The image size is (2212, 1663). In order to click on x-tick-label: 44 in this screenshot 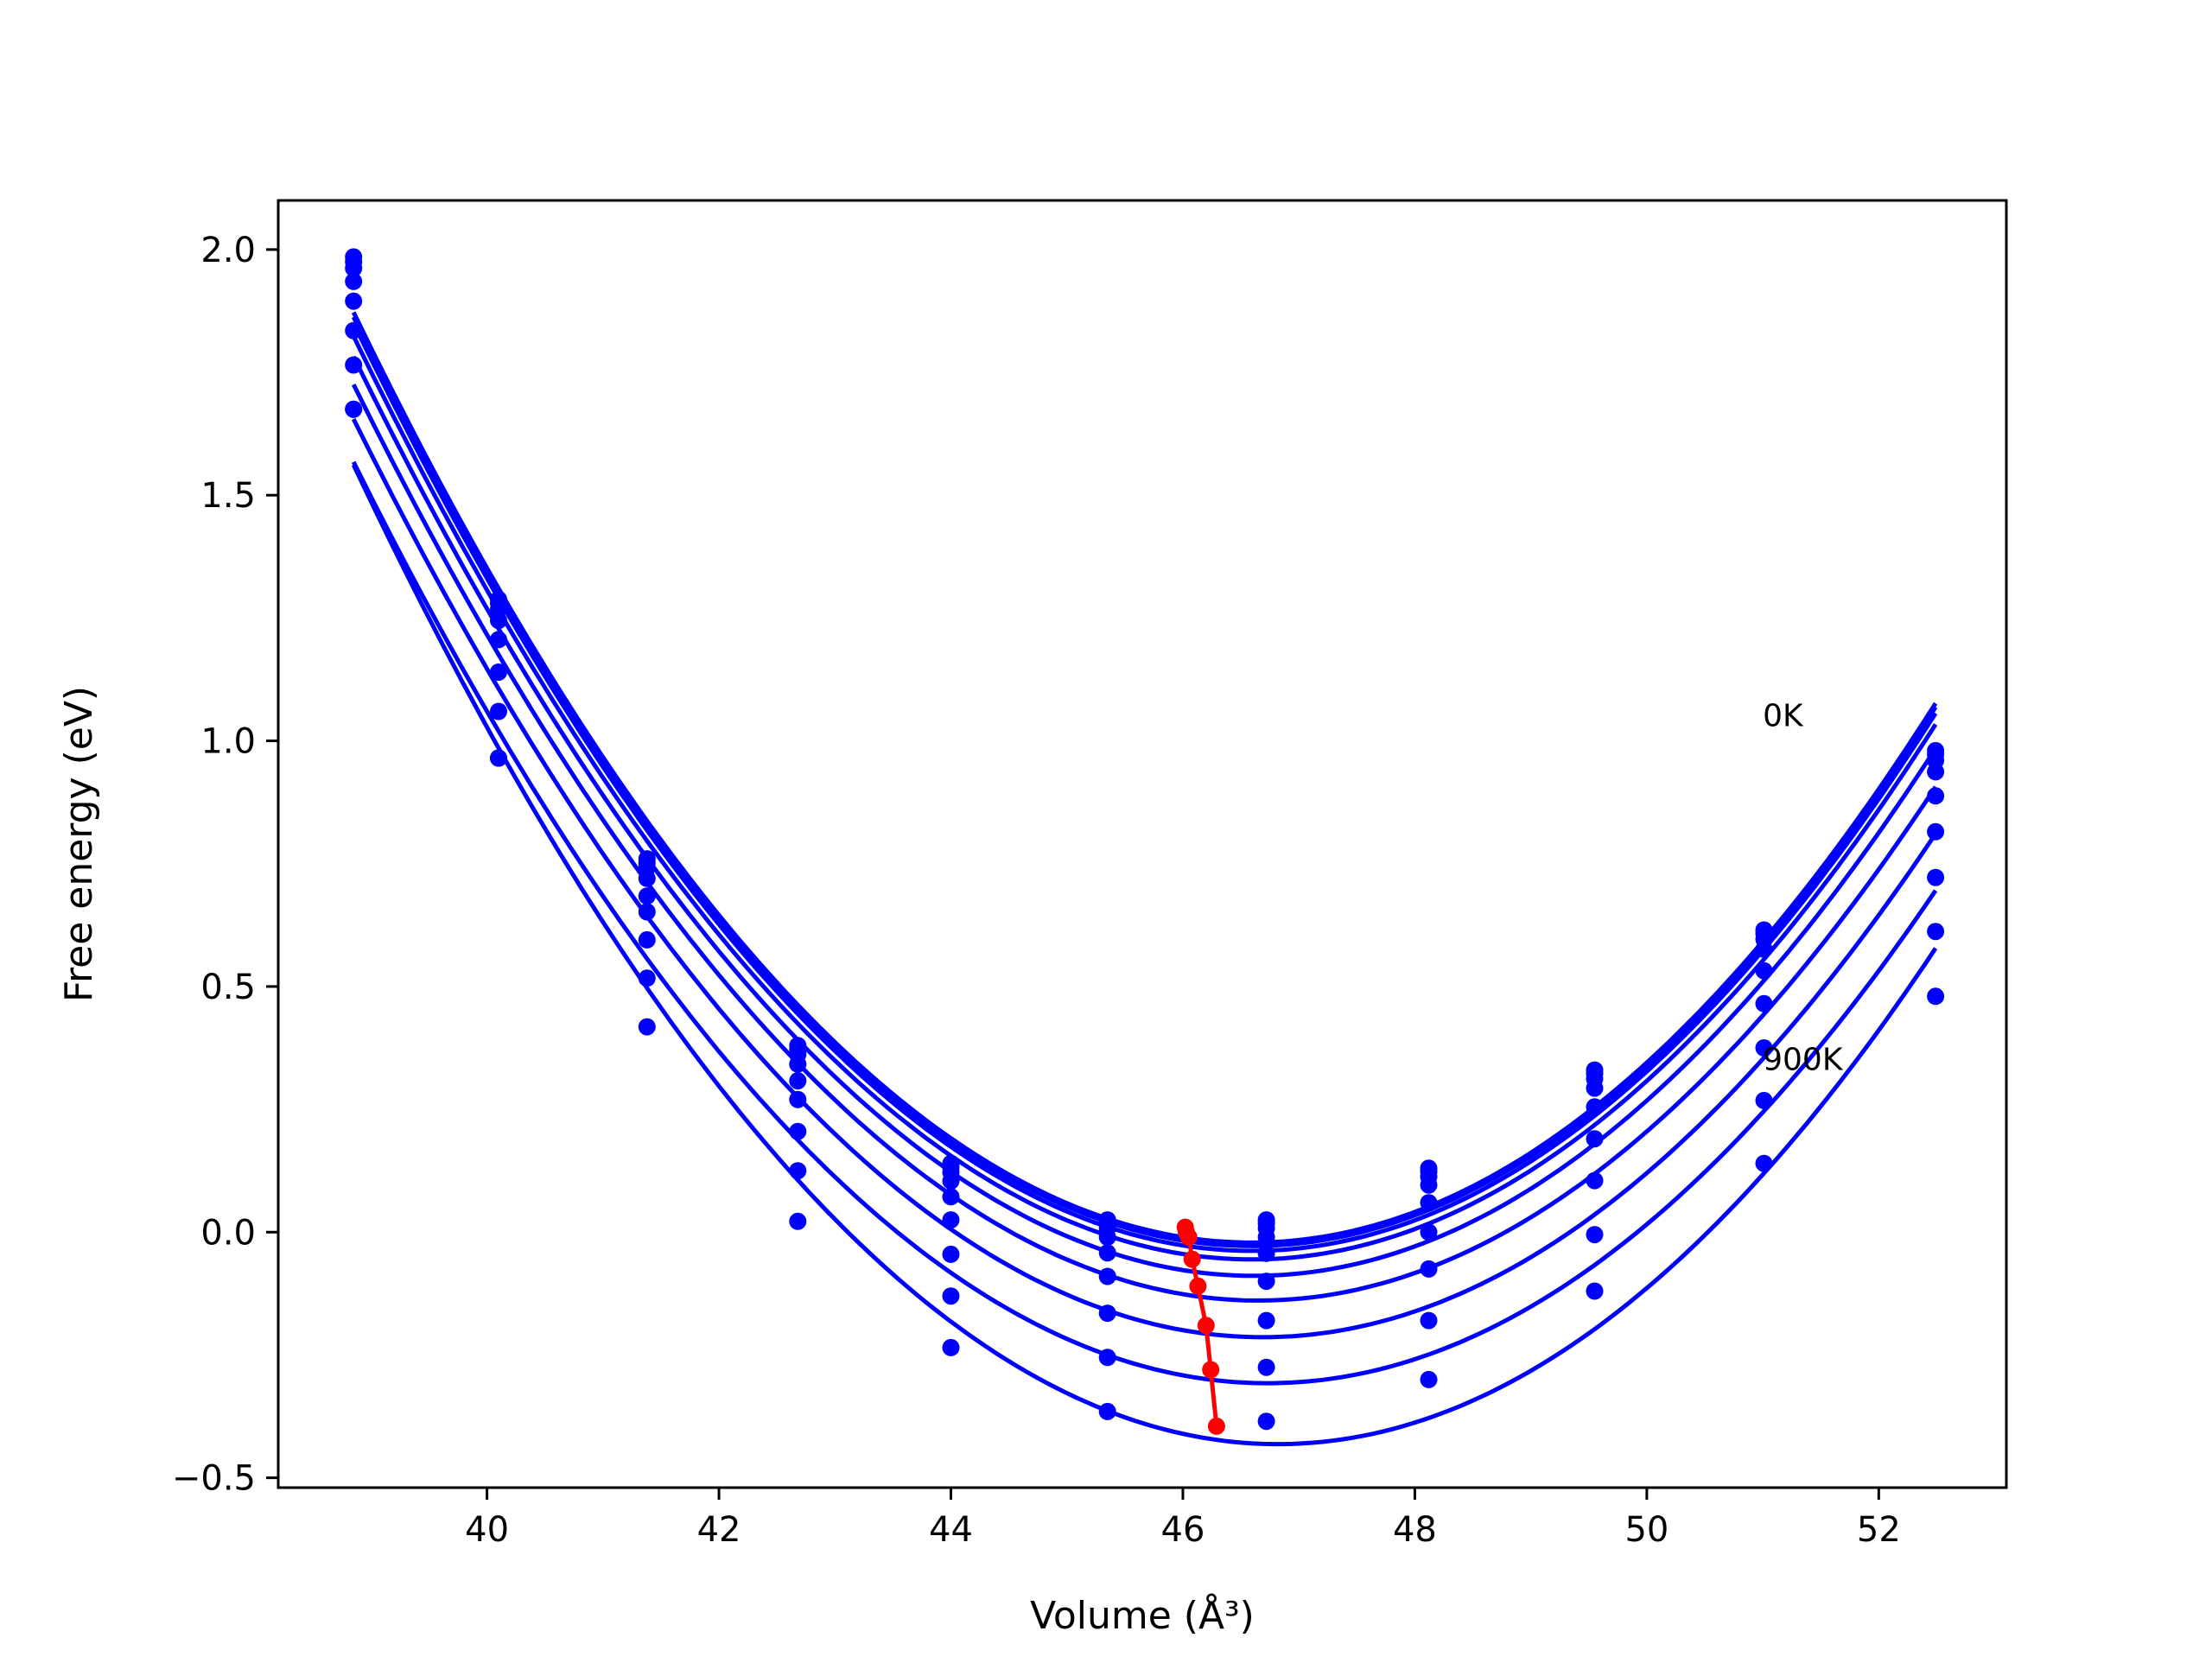, I will do `click(951, 1530)`.